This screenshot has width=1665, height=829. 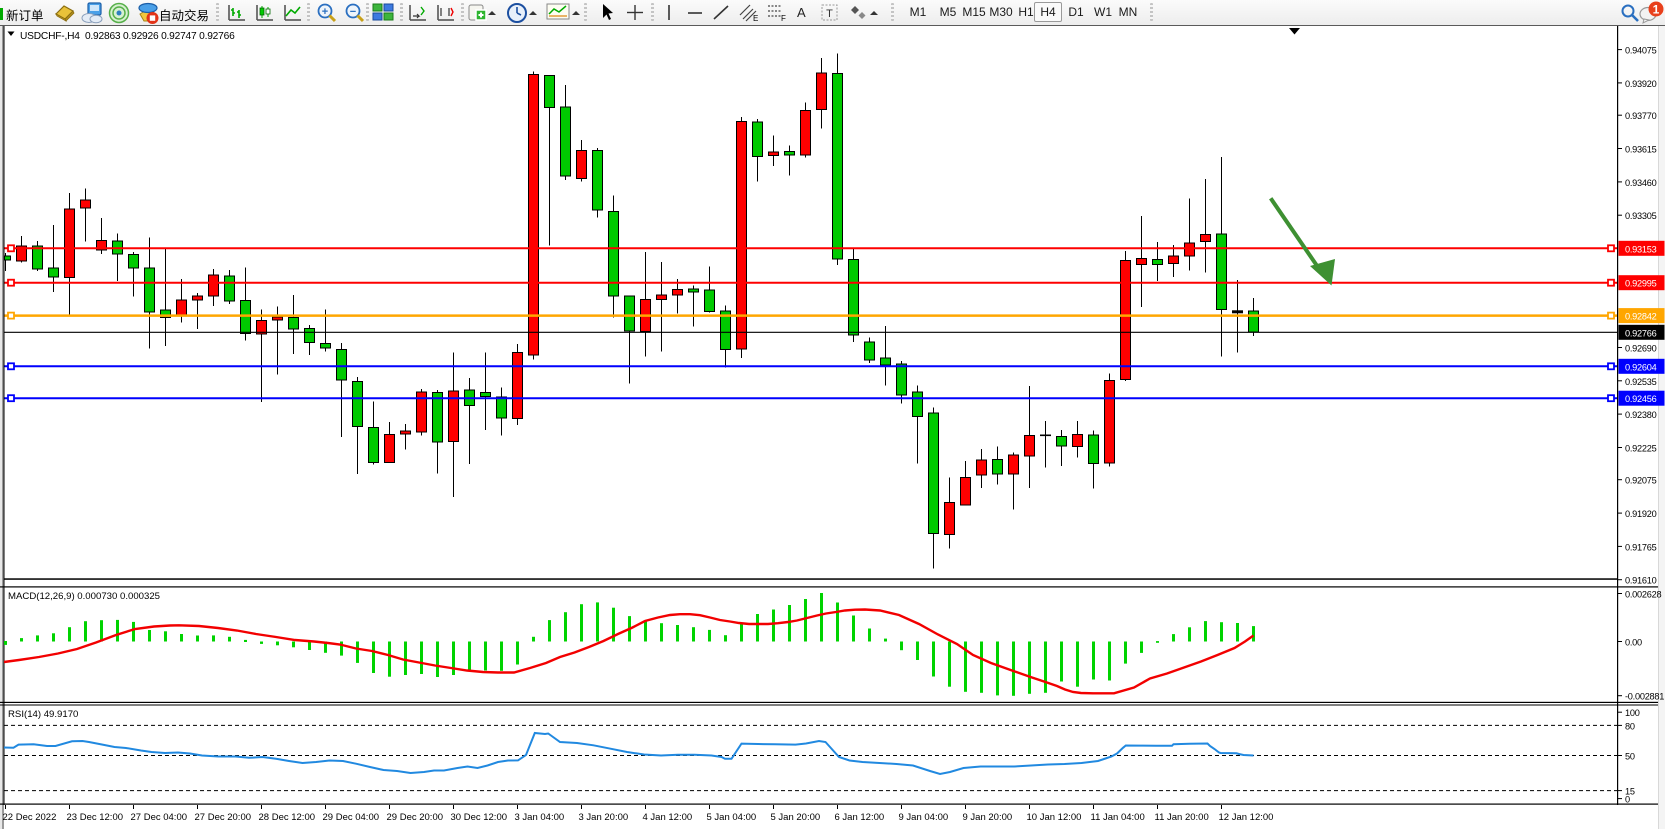 What do you see at coordinates (1641, 449) in the screenshot?
I see `svg-text: 0.92225` at bounding box center [1641, 449].